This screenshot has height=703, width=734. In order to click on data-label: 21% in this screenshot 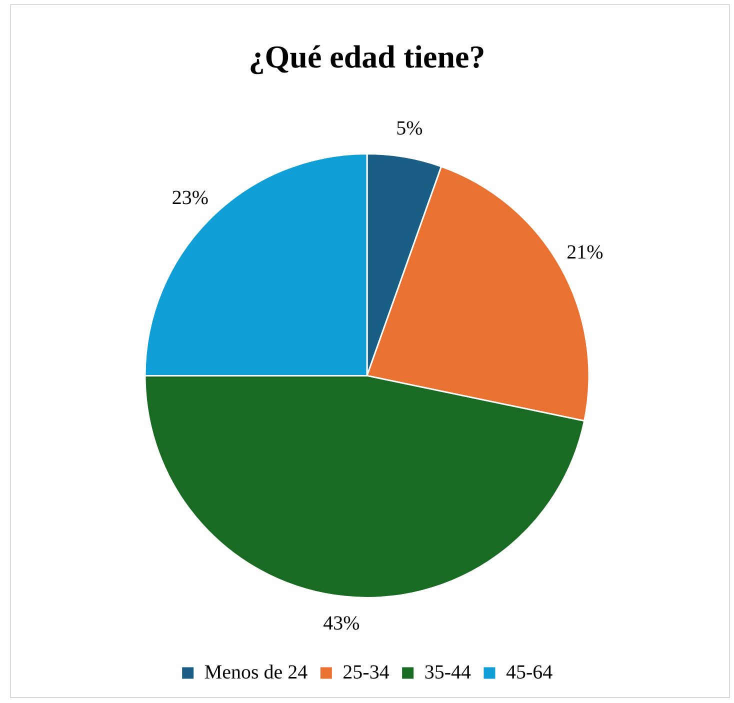, I will do `click(585, 252)`.